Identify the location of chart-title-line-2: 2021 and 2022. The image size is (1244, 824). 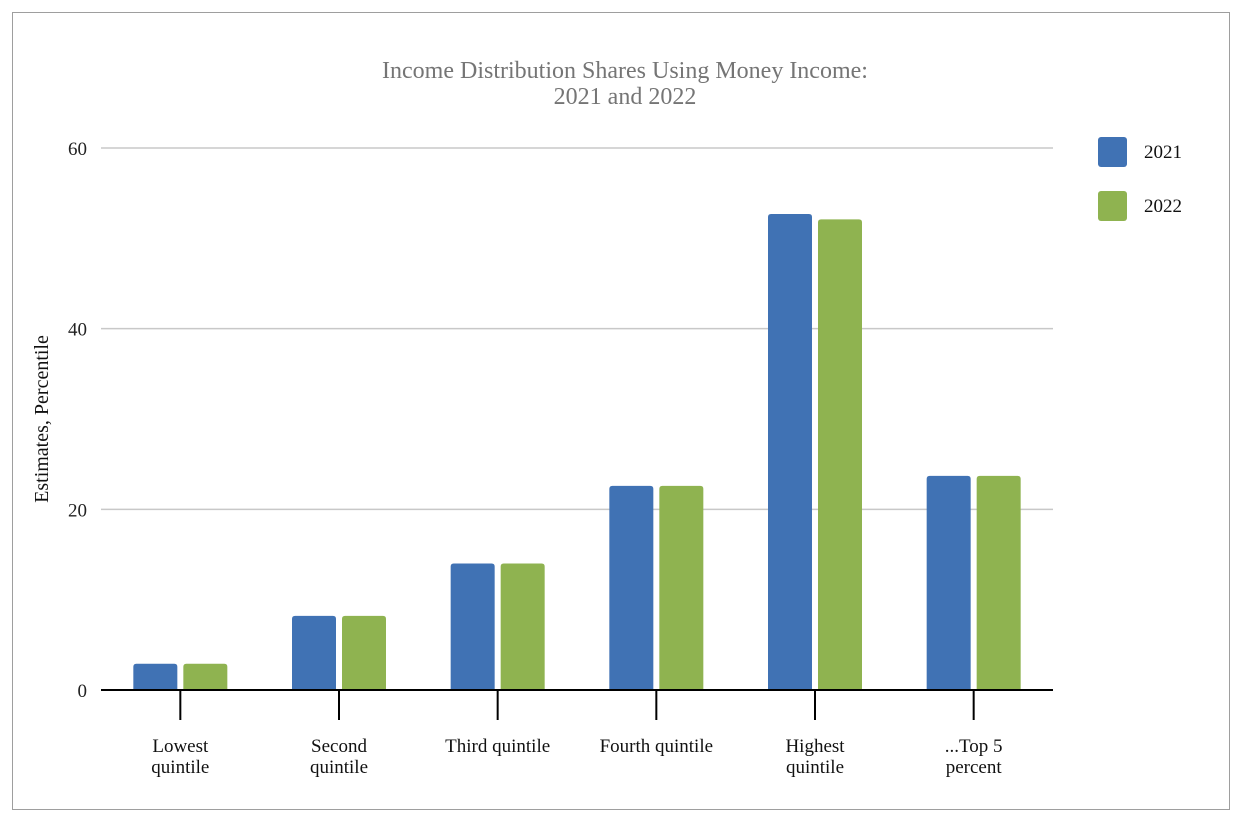
(625, 97).